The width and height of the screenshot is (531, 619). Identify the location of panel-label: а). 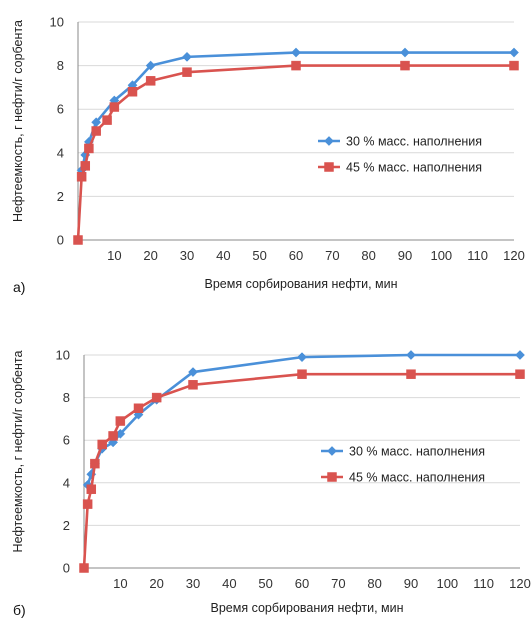
(19, 287).